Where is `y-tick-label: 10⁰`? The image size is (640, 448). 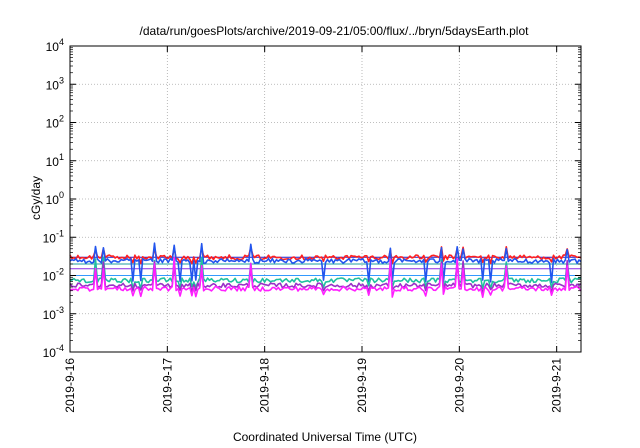 y-tick-label: 10⁰ is located at coordinates (55, 198).